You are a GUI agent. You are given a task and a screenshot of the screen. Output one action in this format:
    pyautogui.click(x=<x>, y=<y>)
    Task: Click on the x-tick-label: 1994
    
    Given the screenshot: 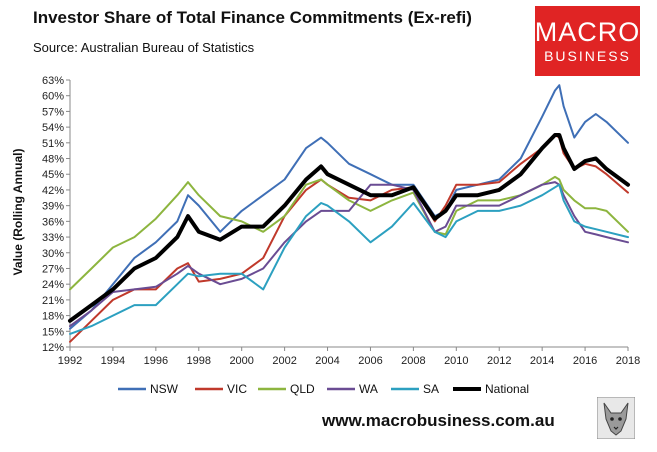 What is the action you would take?
    pyautogui.click(x=113, y=361)
    